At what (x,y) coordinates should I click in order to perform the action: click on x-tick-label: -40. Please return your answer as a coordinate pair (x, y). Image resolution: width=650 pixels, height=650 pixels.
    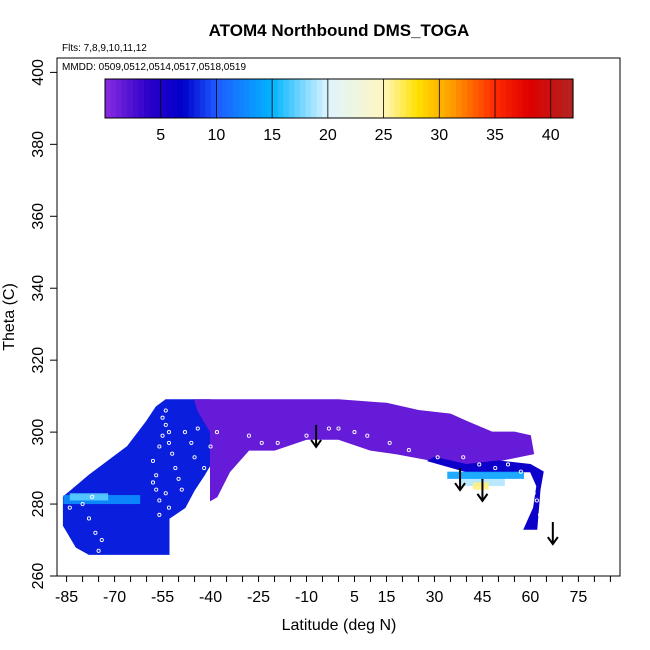
    Looking at the image, I should click on (210, 597).